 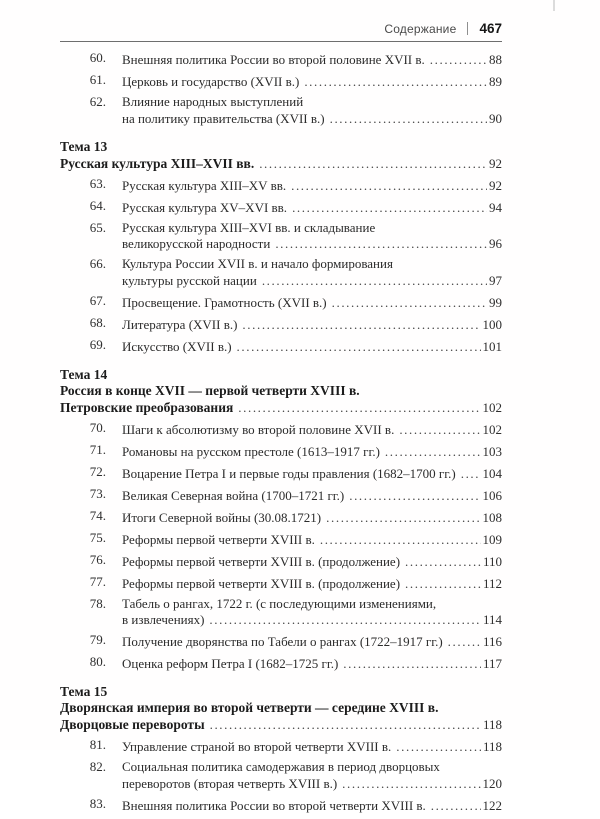 I want to click on entry-page-number: 97, so click(x=495, y=280).